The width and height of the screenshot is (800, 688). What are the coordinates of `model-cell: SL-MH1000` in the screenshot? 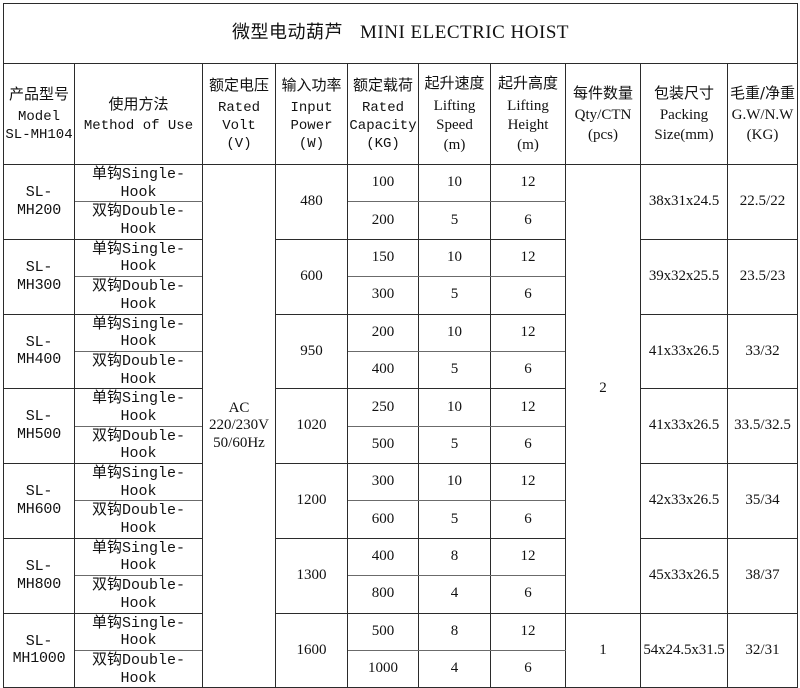 It's located at (39, 650).